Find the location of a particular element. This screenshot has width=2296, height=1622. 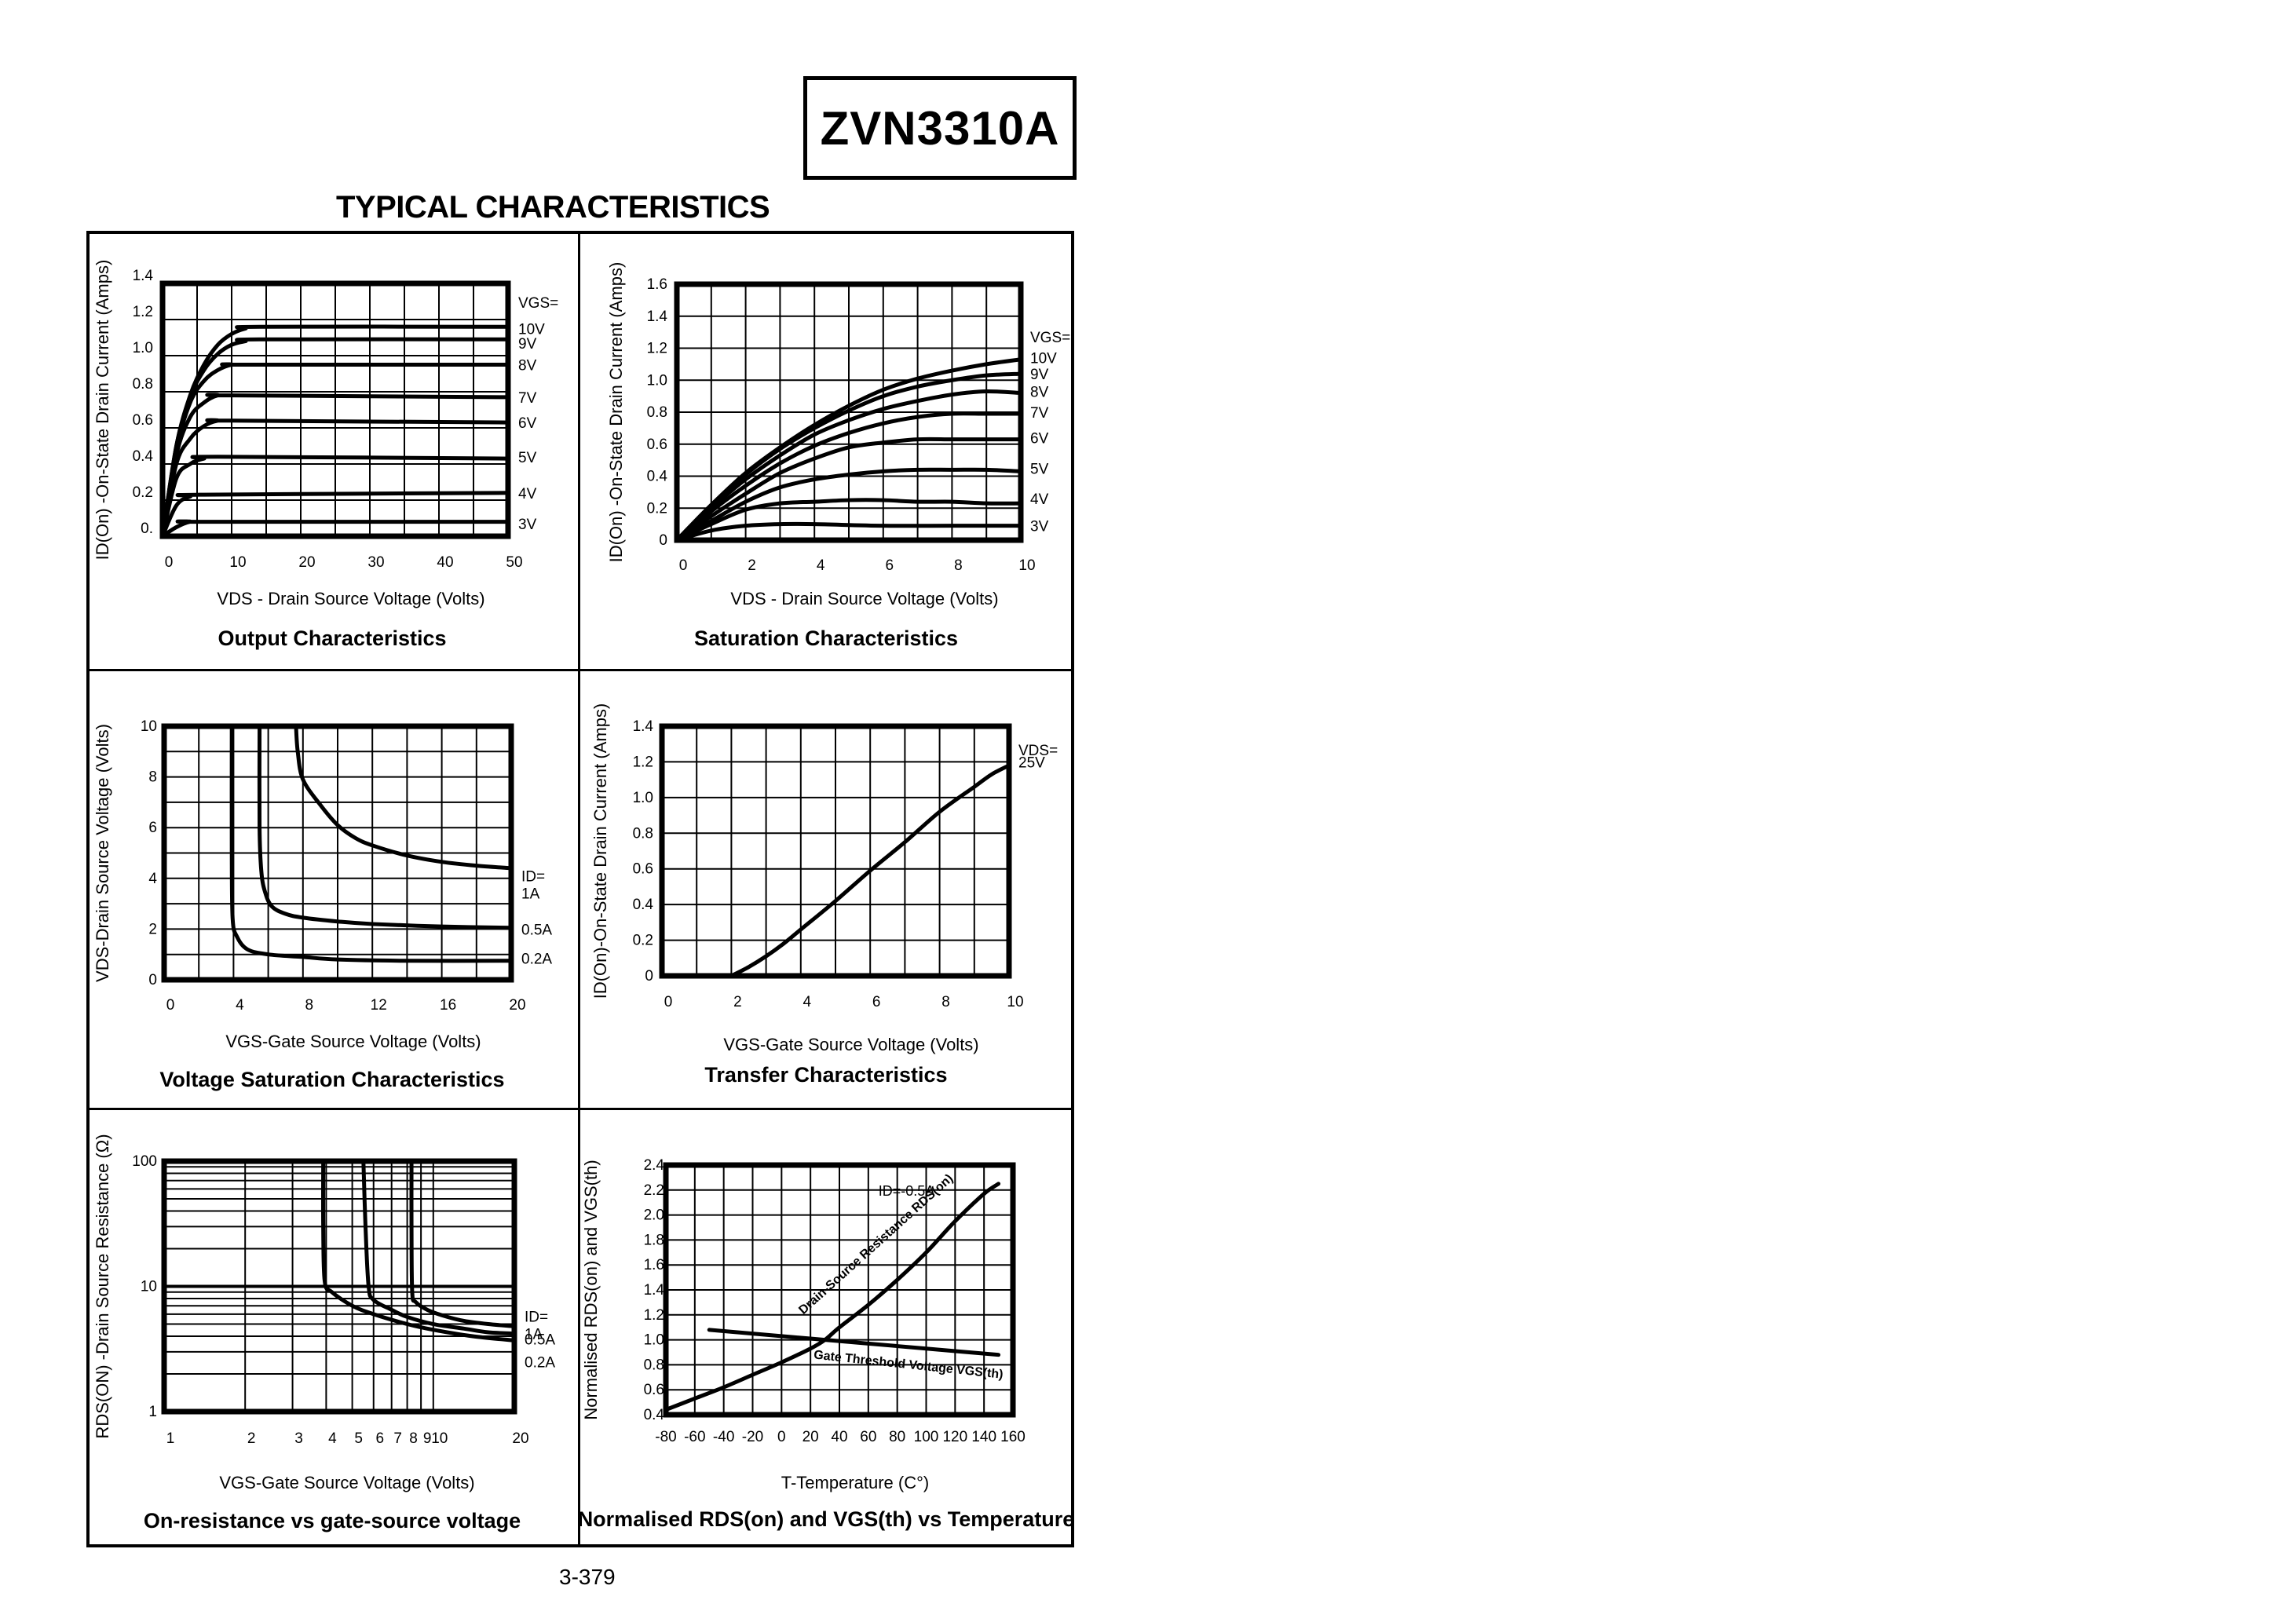

svg-text: 2 is located at coordinates (752, 565).